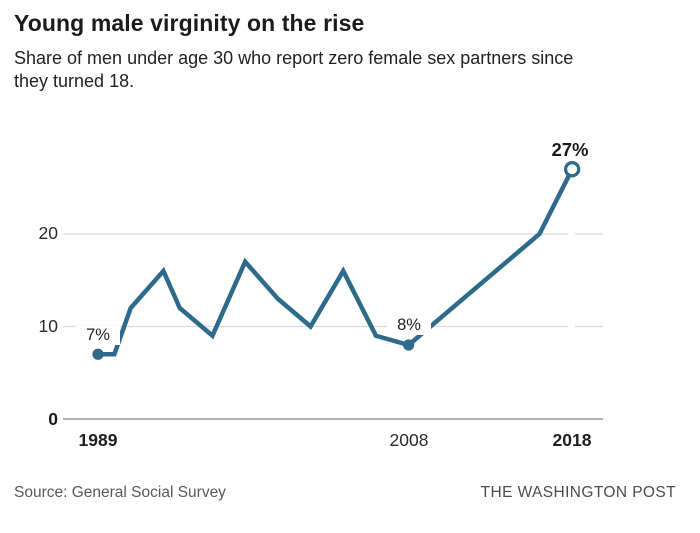  Describe the element at coordinates (48, 326) in the screenshot. I see `y-tick-10: 10` at that location.